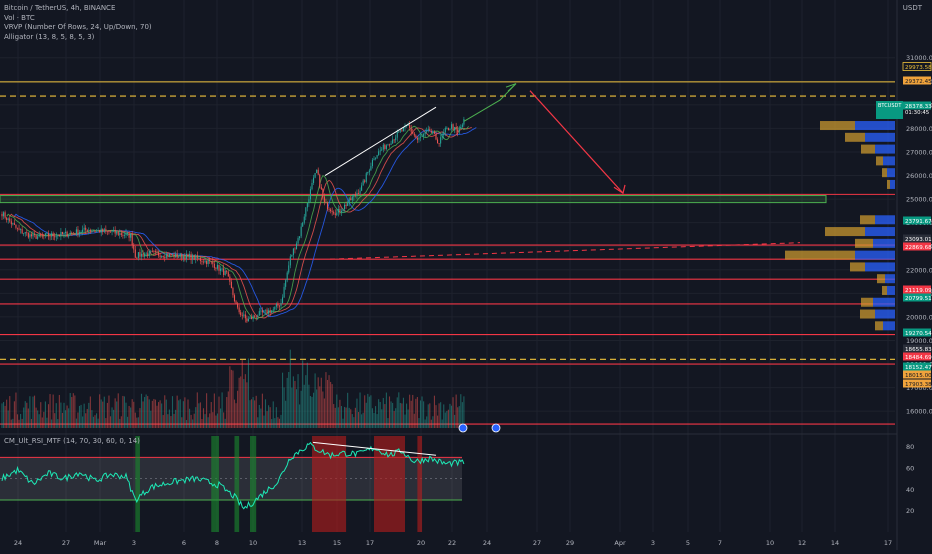 The image size is (932, 554). What do you see at coordinates (19, 17) in the screenshot?
I see `legend-volume: Vol · BTC` at bounding box center [19, 17].